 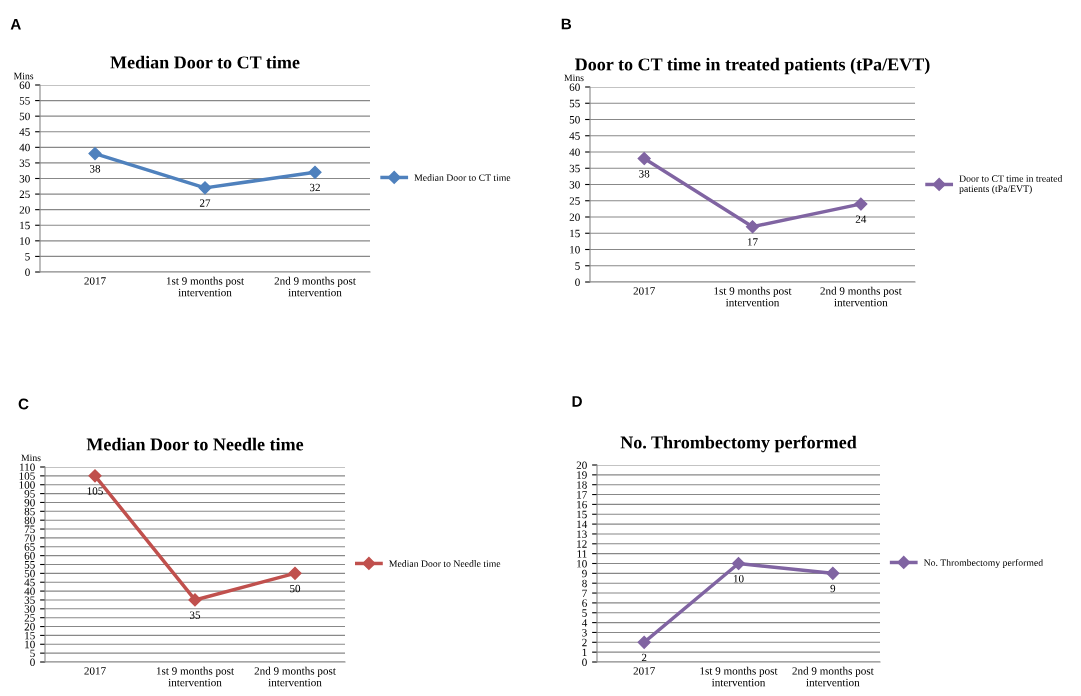 What do you see at coordinates (29, 538) in the screenshot?
I see `y-tick-label: 70` at bounding box center [29, 538].